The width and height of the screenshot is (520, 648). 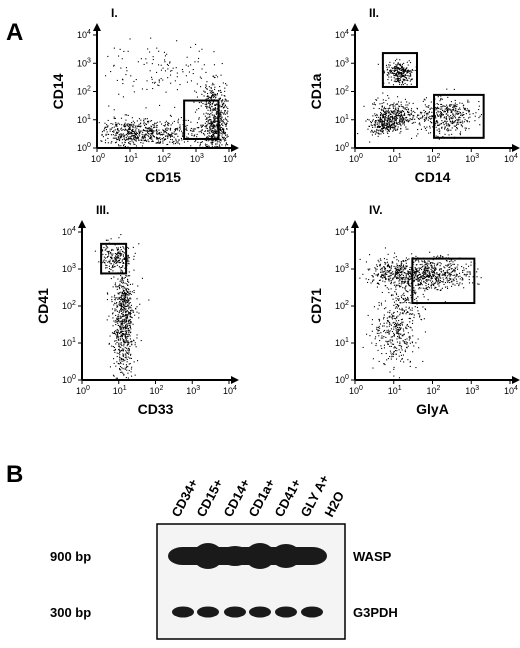 What do you see at coordinates (70, 556) in the screenshot?
I see `band-size-label: 900 bp` at bounding box center [70, 556].